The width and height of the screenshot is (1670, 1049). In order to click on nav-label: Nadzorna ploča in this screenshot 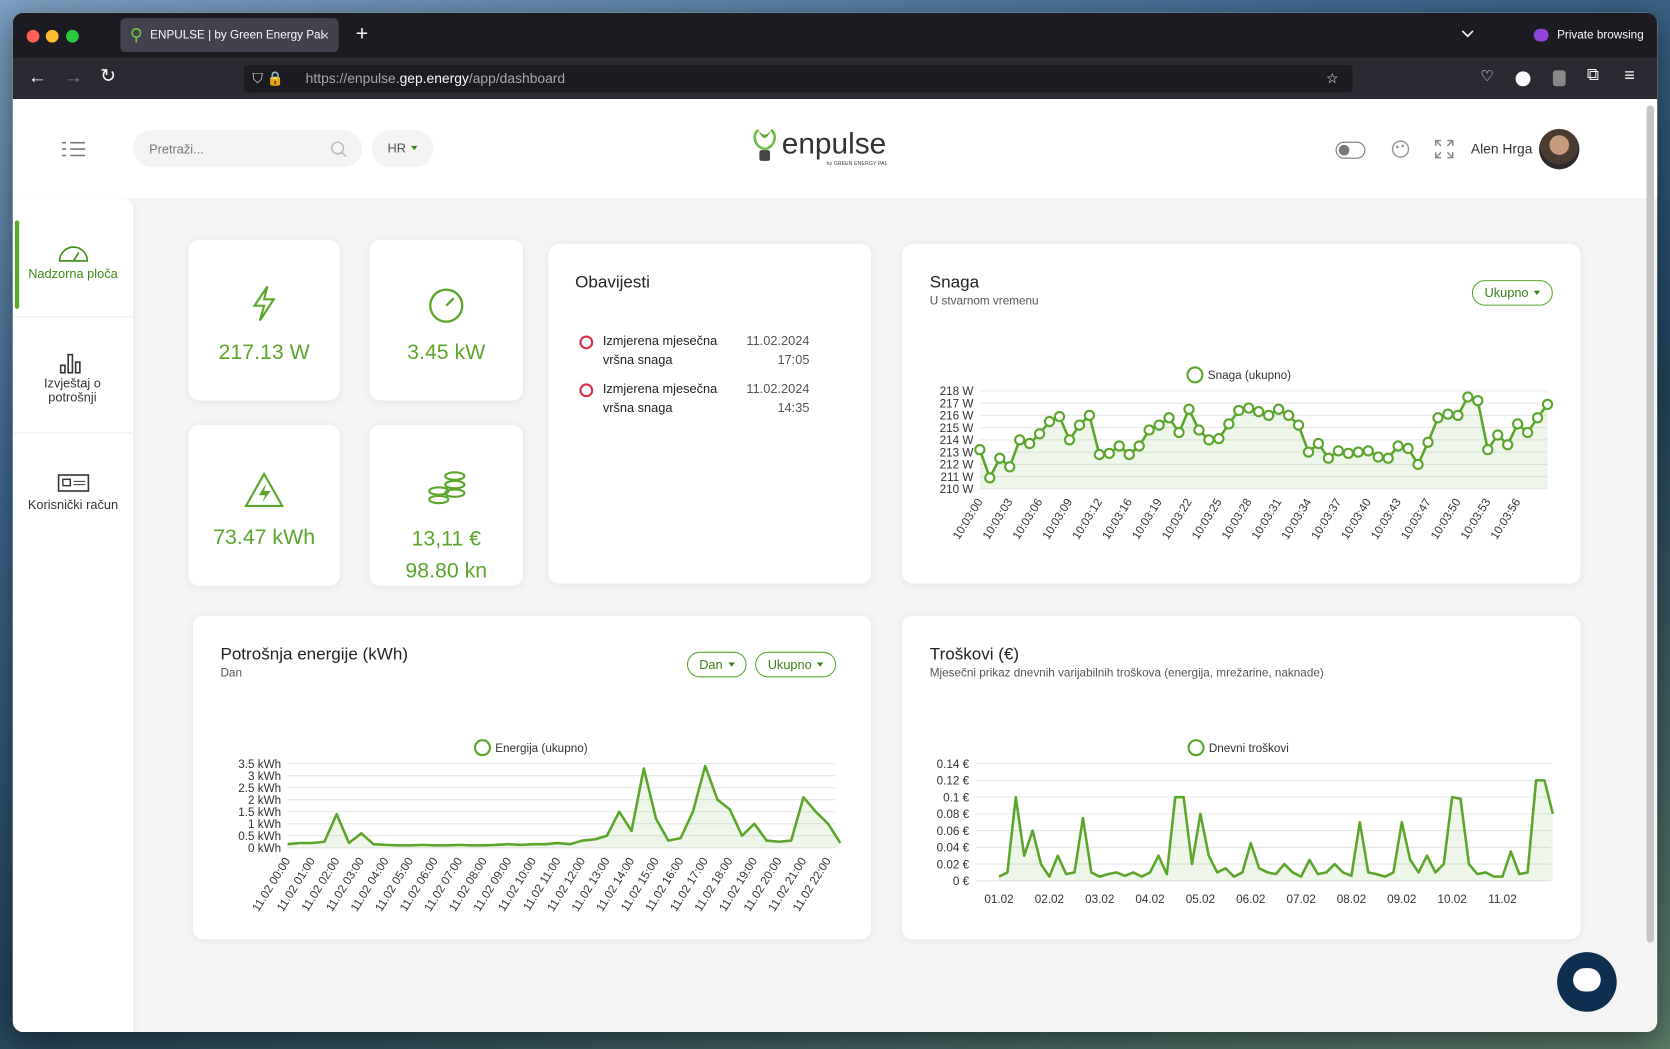, I will do `click(73, 274)`.